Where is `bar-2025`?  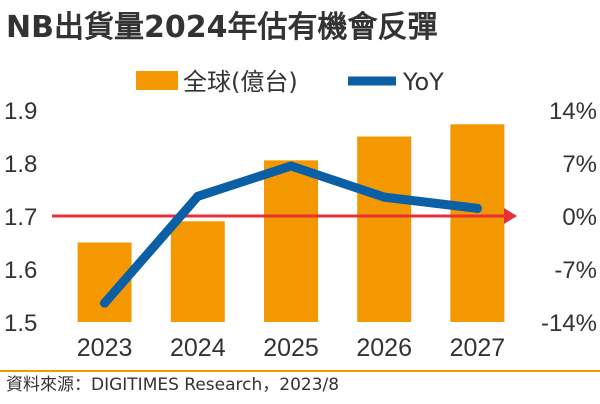
bar-2025 is located at coordinates (291, 241).